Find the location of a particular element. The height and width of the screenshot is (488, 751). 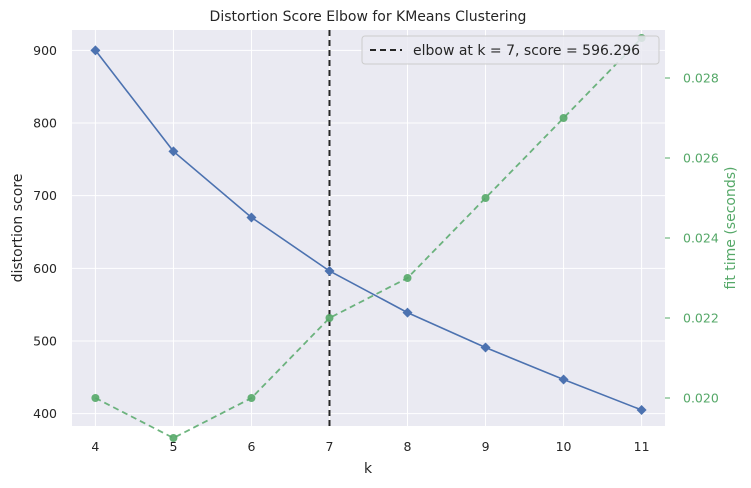

legend-box is located at coordinates (510, 50).